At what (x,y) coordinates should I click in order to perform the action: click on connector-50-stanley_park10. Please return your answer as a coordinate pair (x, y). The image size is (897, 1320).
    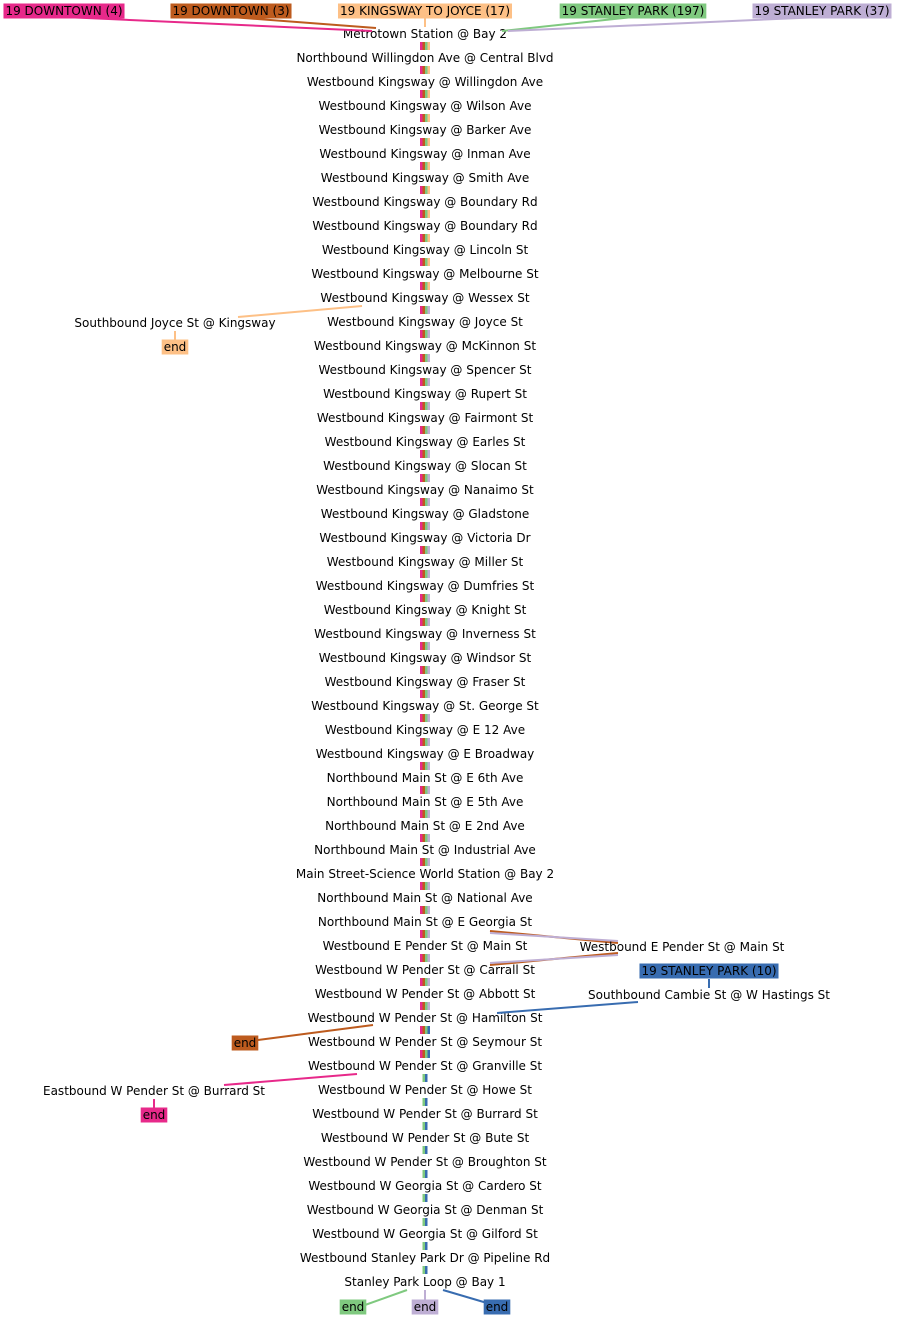
    Looking at the image, I should click on (426, 1246).